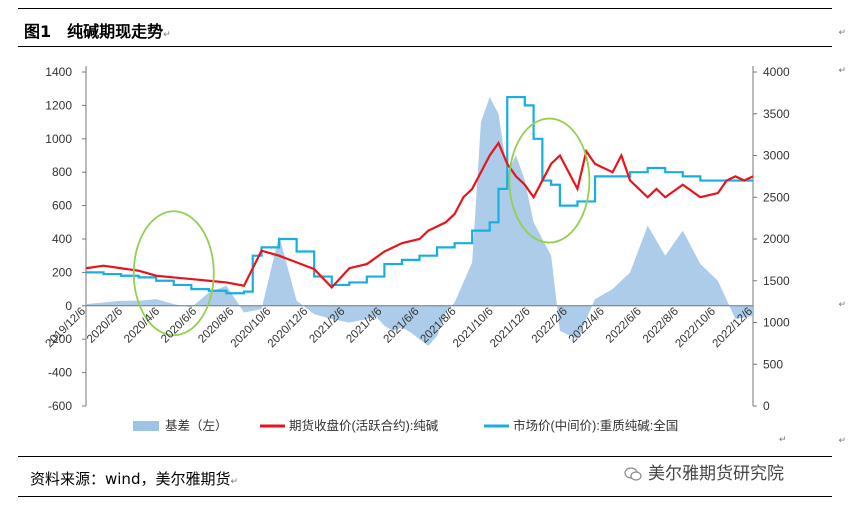  What do you see at coordinates (776, 72) in the screenshot?
I see `right-tick-label: 4000` at bounding box center [776, 72].